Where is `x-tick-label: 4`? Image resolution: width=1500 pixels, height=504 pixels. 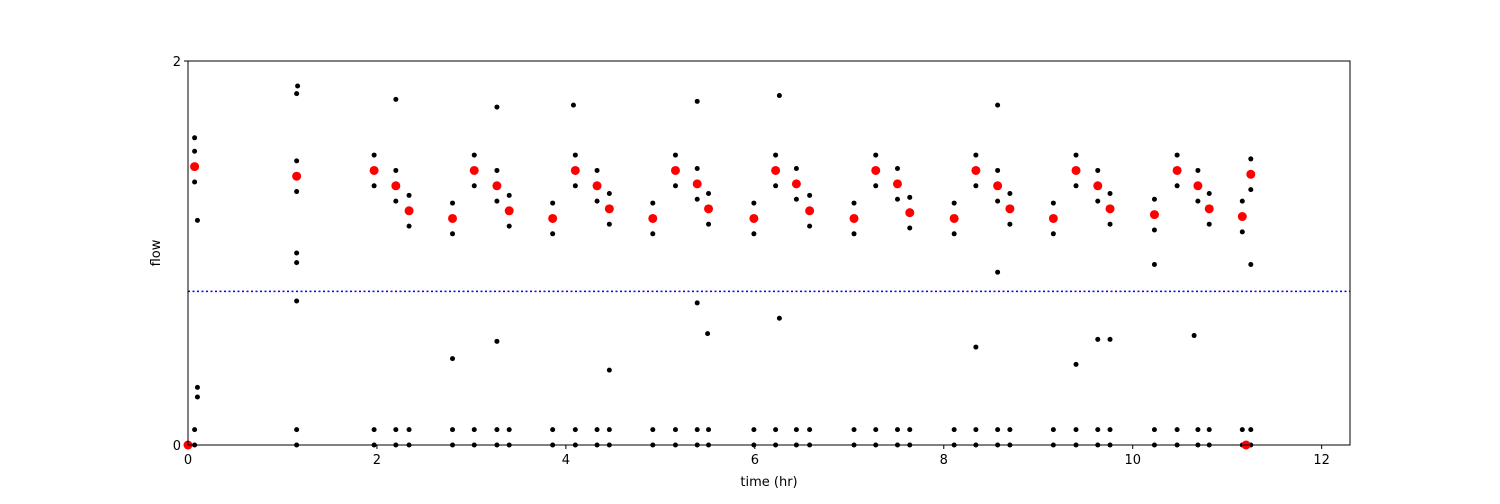
x-tick-label: 4 is located at coordinates (566, 460).